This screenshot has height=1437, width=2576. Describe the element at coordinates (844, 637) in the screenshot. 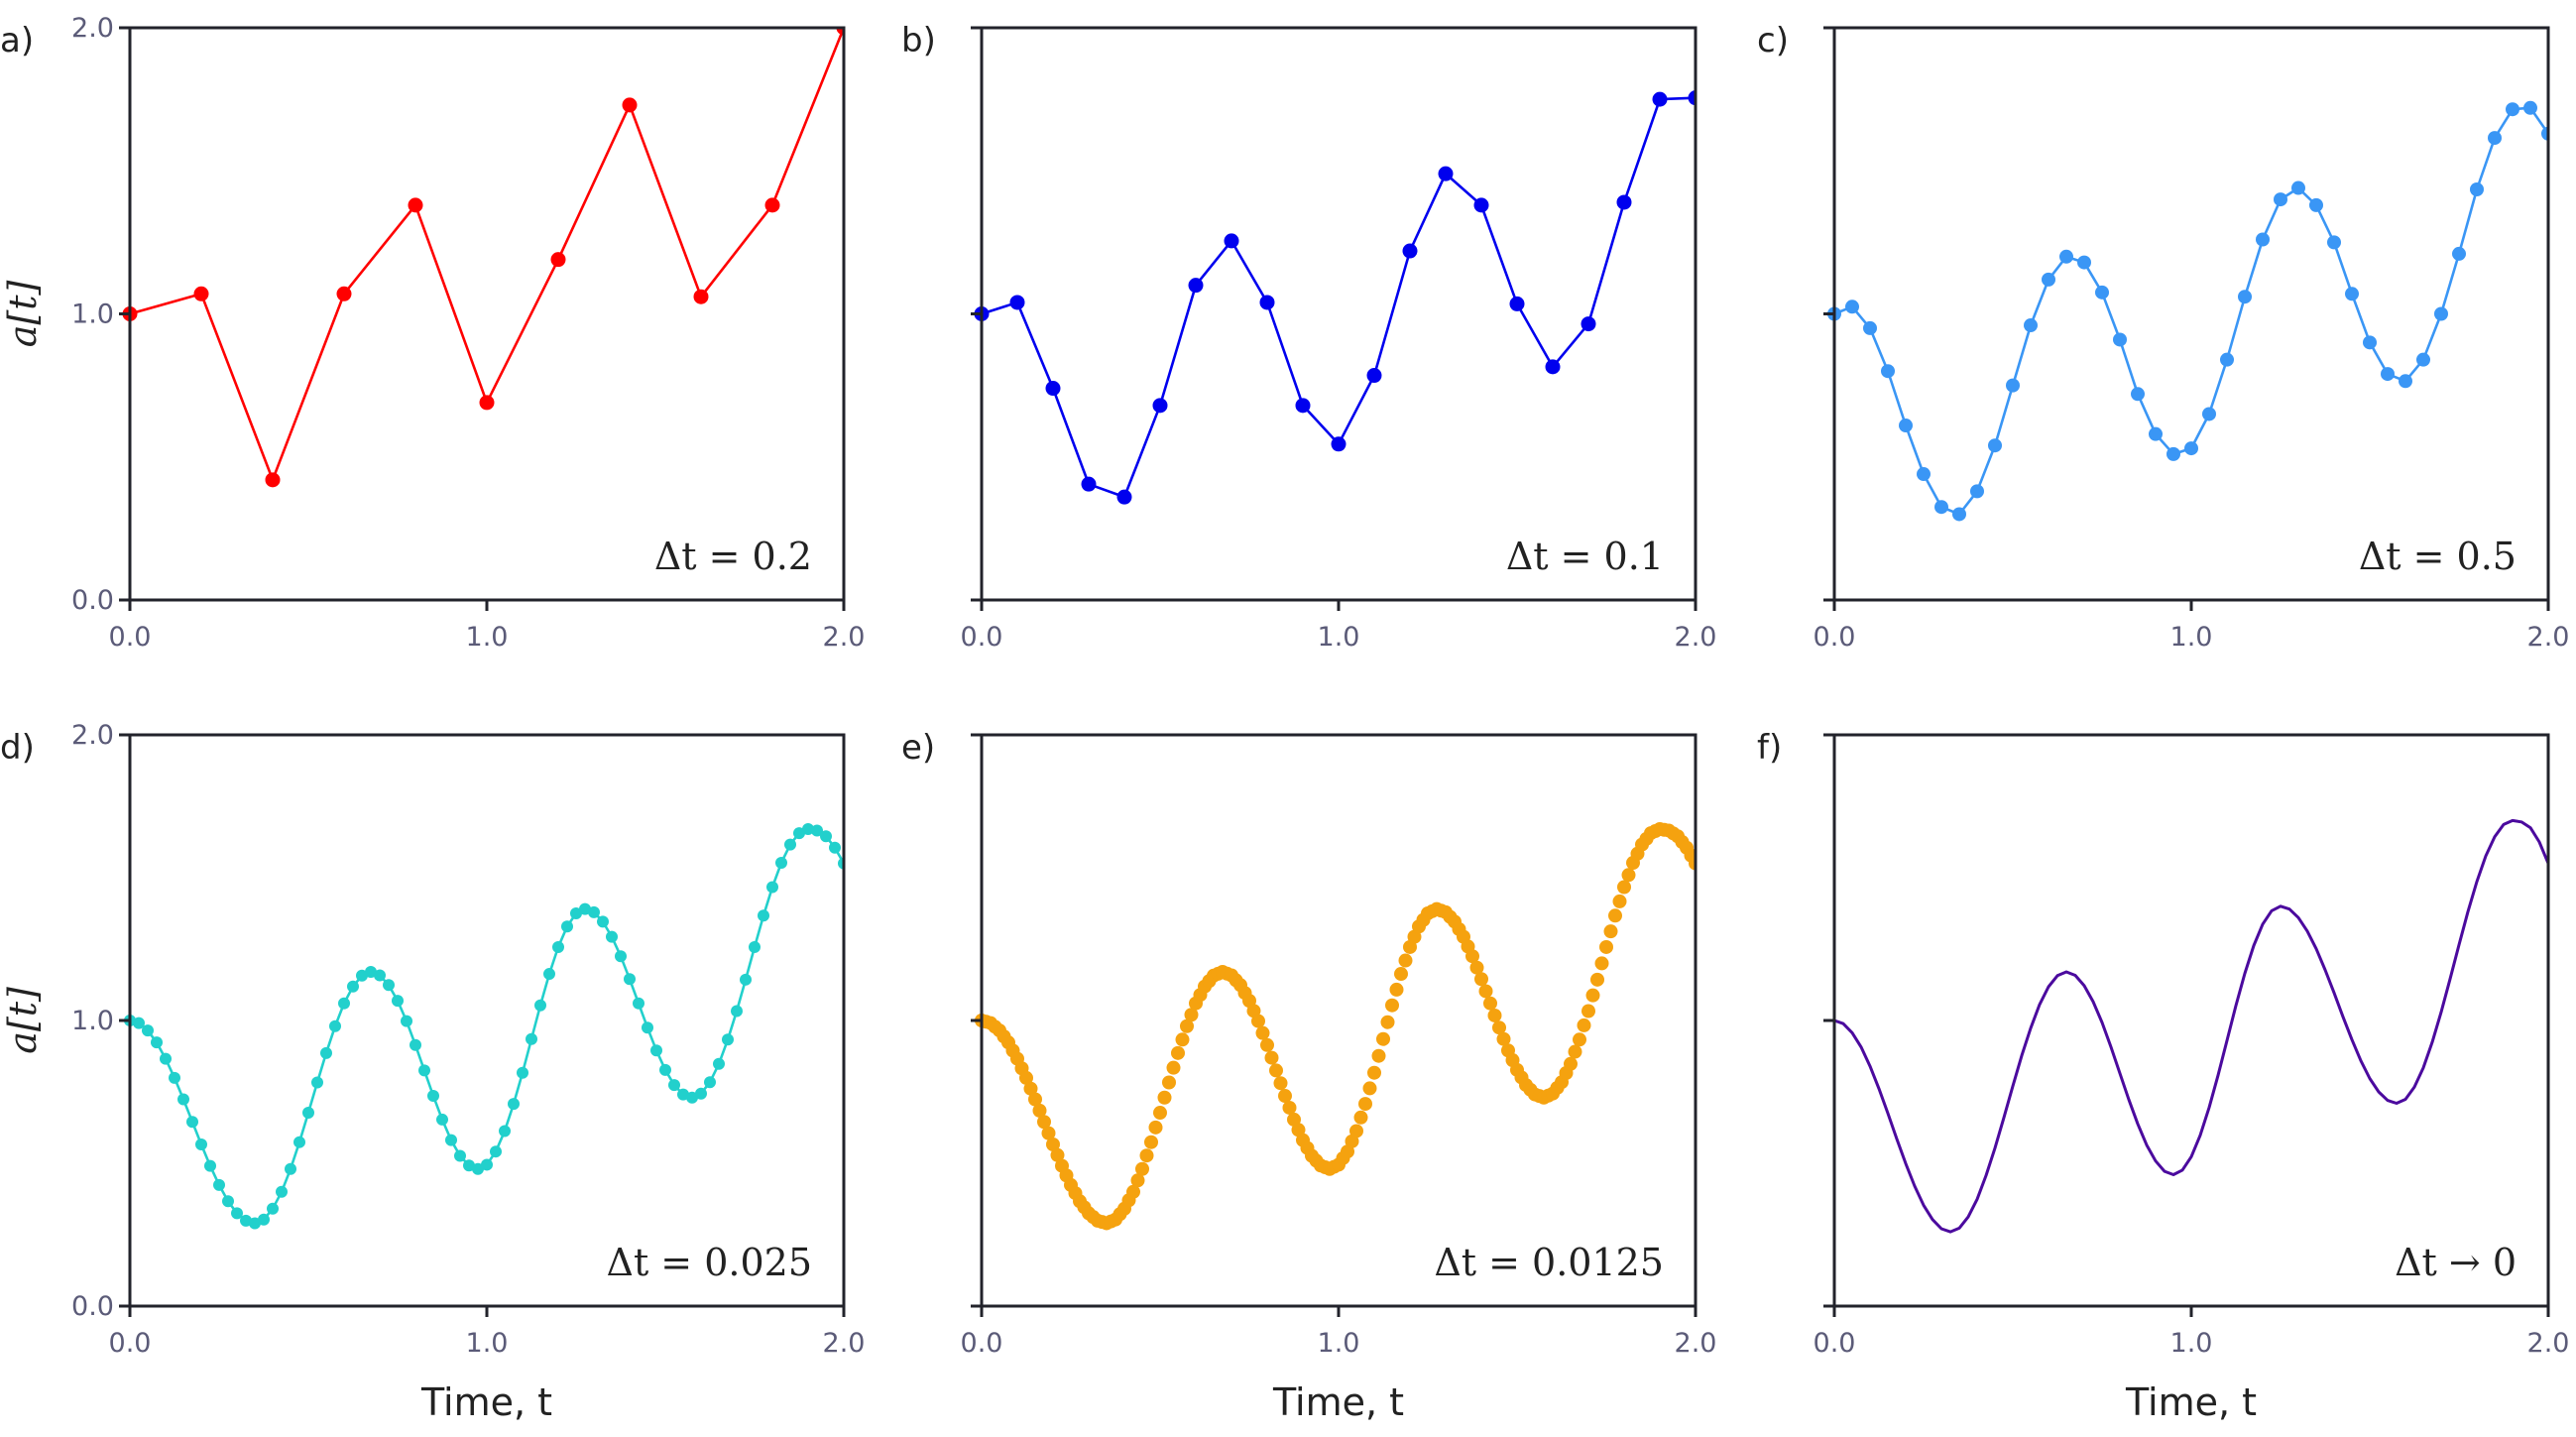

I see `x-tick-label: 2.0` at that location.